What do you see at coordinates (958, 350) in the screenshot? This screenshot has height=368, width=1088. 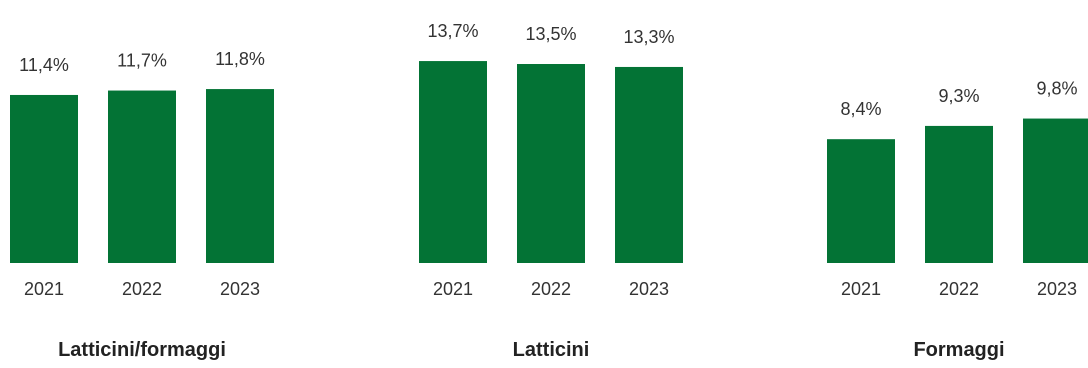 I see `panel-title: Formaggi` at bounding box center [958, 350].